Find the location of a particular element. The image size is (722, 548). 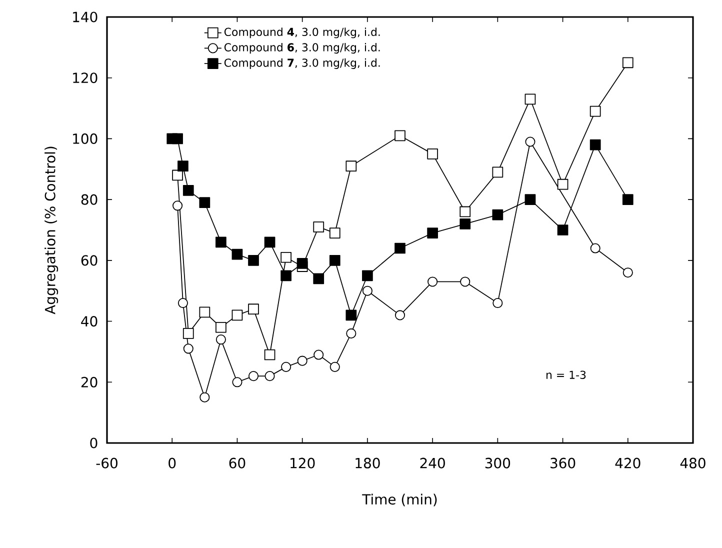

annotation: n = 1-3 is located at coordinates (566, 374).